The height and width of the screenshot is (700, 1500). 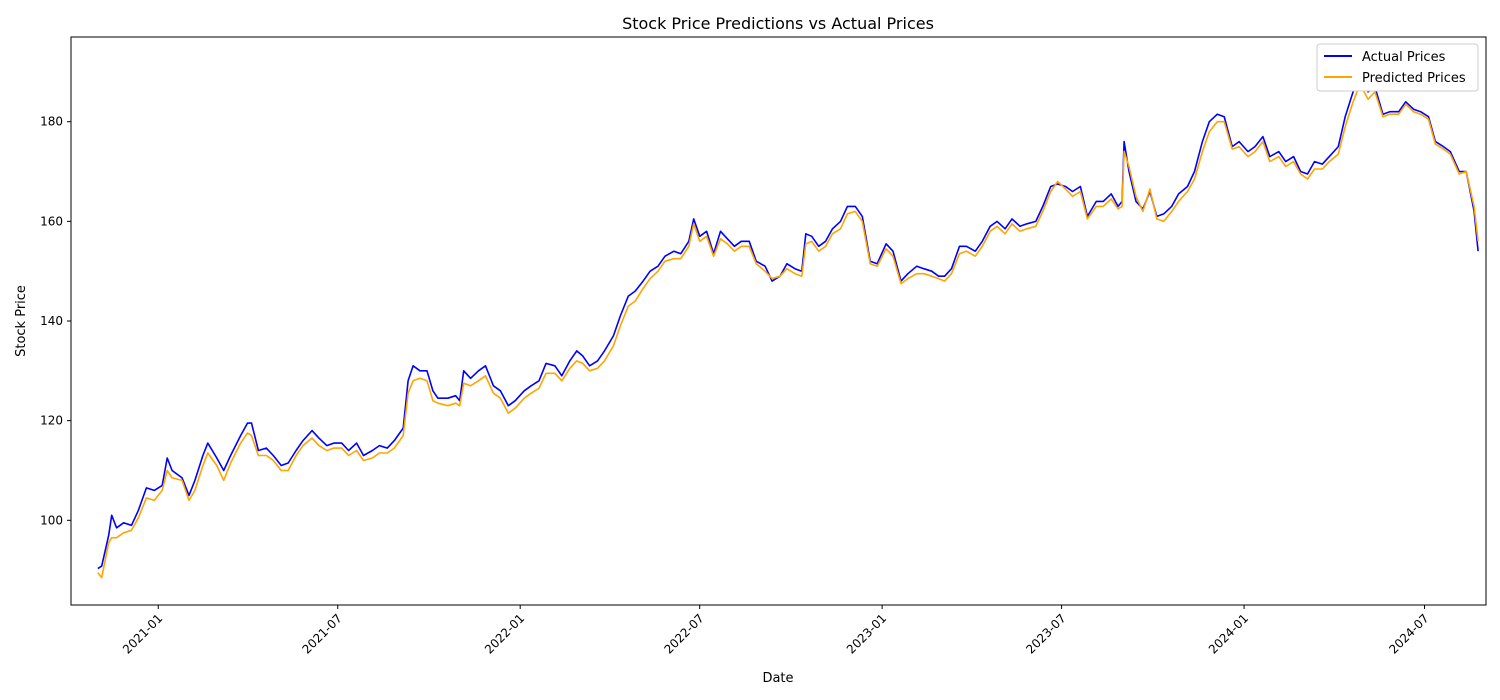 I want to click on y-axis: 100 120 140 160 180, so click(x=55, y=321).